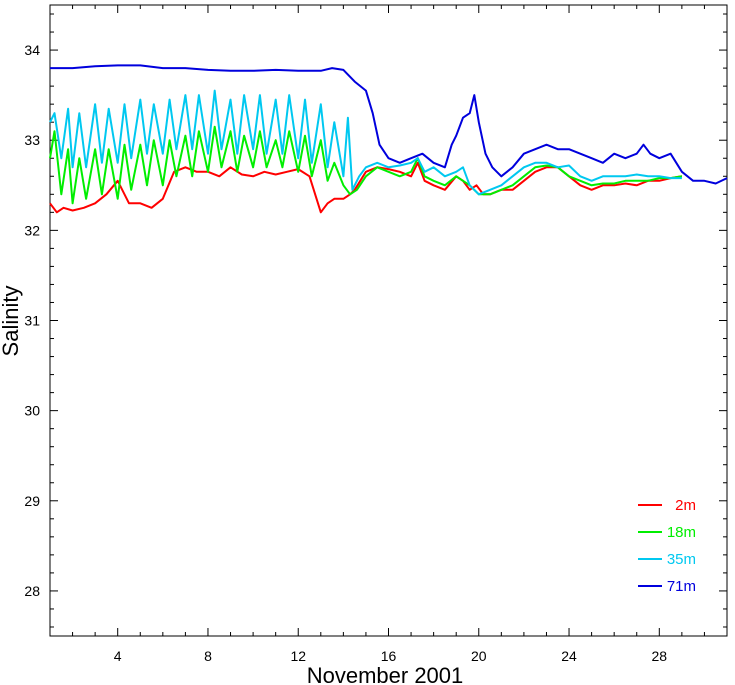 Image resolution: width=735 pixels, height=685 pixels. Describe the element at coordinates (685, 505) in the screenshot. I see `legend-label-2m: 2m` at that location.